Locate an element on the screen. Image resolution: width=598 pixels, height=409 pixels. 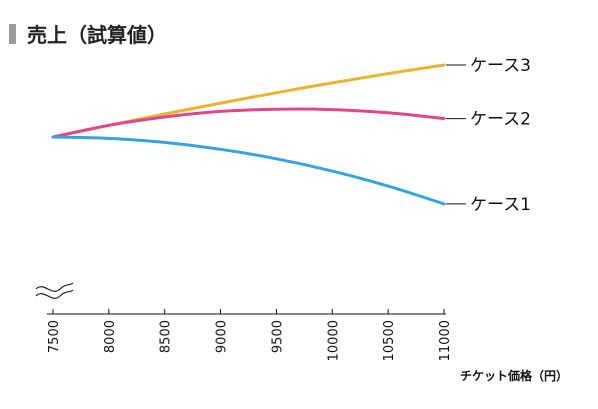
x-tick-label: 10000 is located at coordinates (333, 340).